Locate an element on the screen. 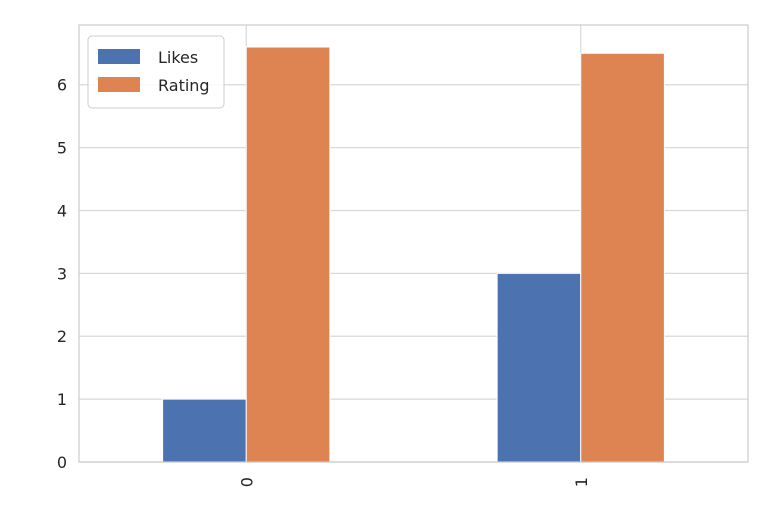 This screenshot has height=522, width=770. legend: Likes Rating is located at coordinates (156, 72).